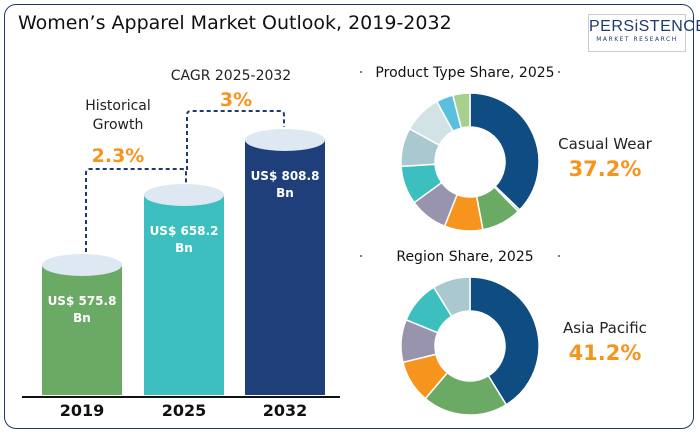 The width and height of the screenshot is (700, 435). Describe the element at coordinates (605, 328) in the screenshot. I see `donut-highlight-label-2: Asia Pacific` at that location.